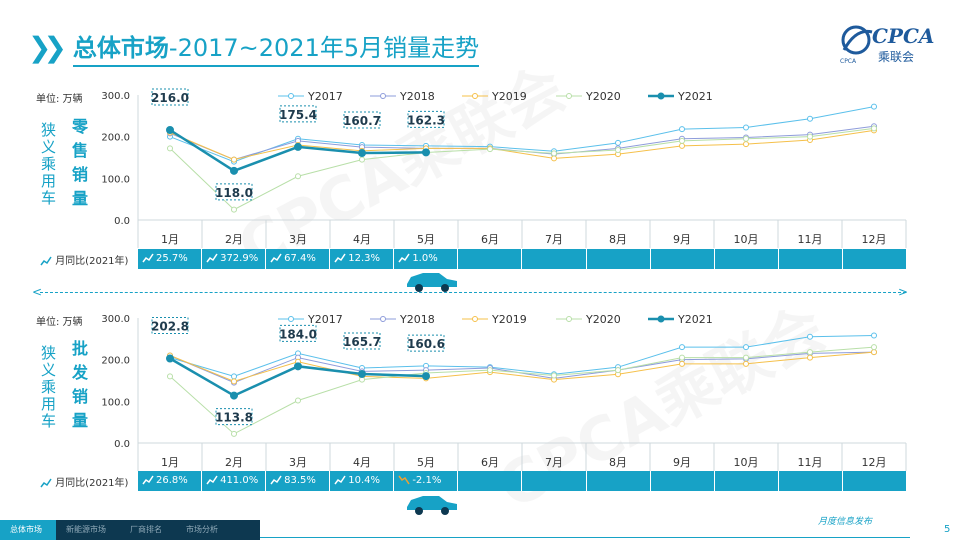 The height and width of the screenshot is (540, 960). I want to click on logo-text: CPCA, so click(903, 36).